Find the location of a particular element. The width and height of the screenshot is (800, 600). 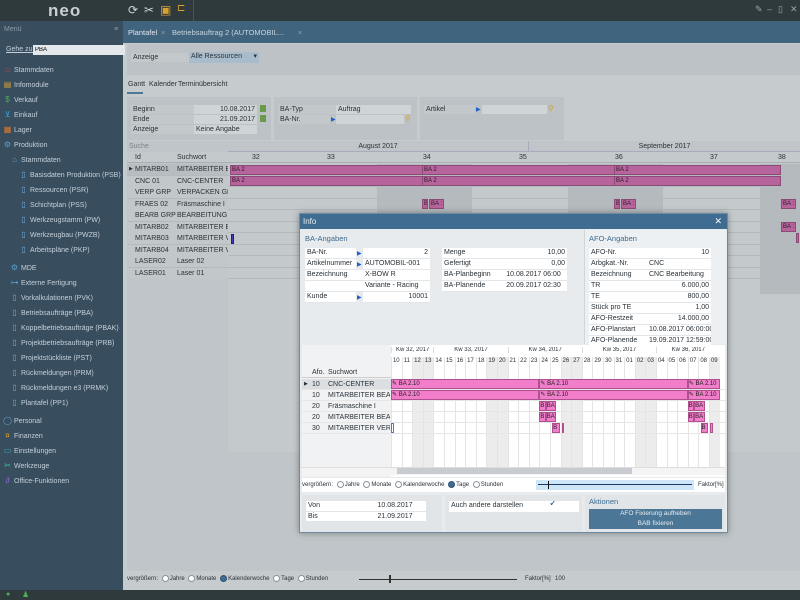

sidebar-item: ▤ Infomodule is located at coordinates (61, 84).